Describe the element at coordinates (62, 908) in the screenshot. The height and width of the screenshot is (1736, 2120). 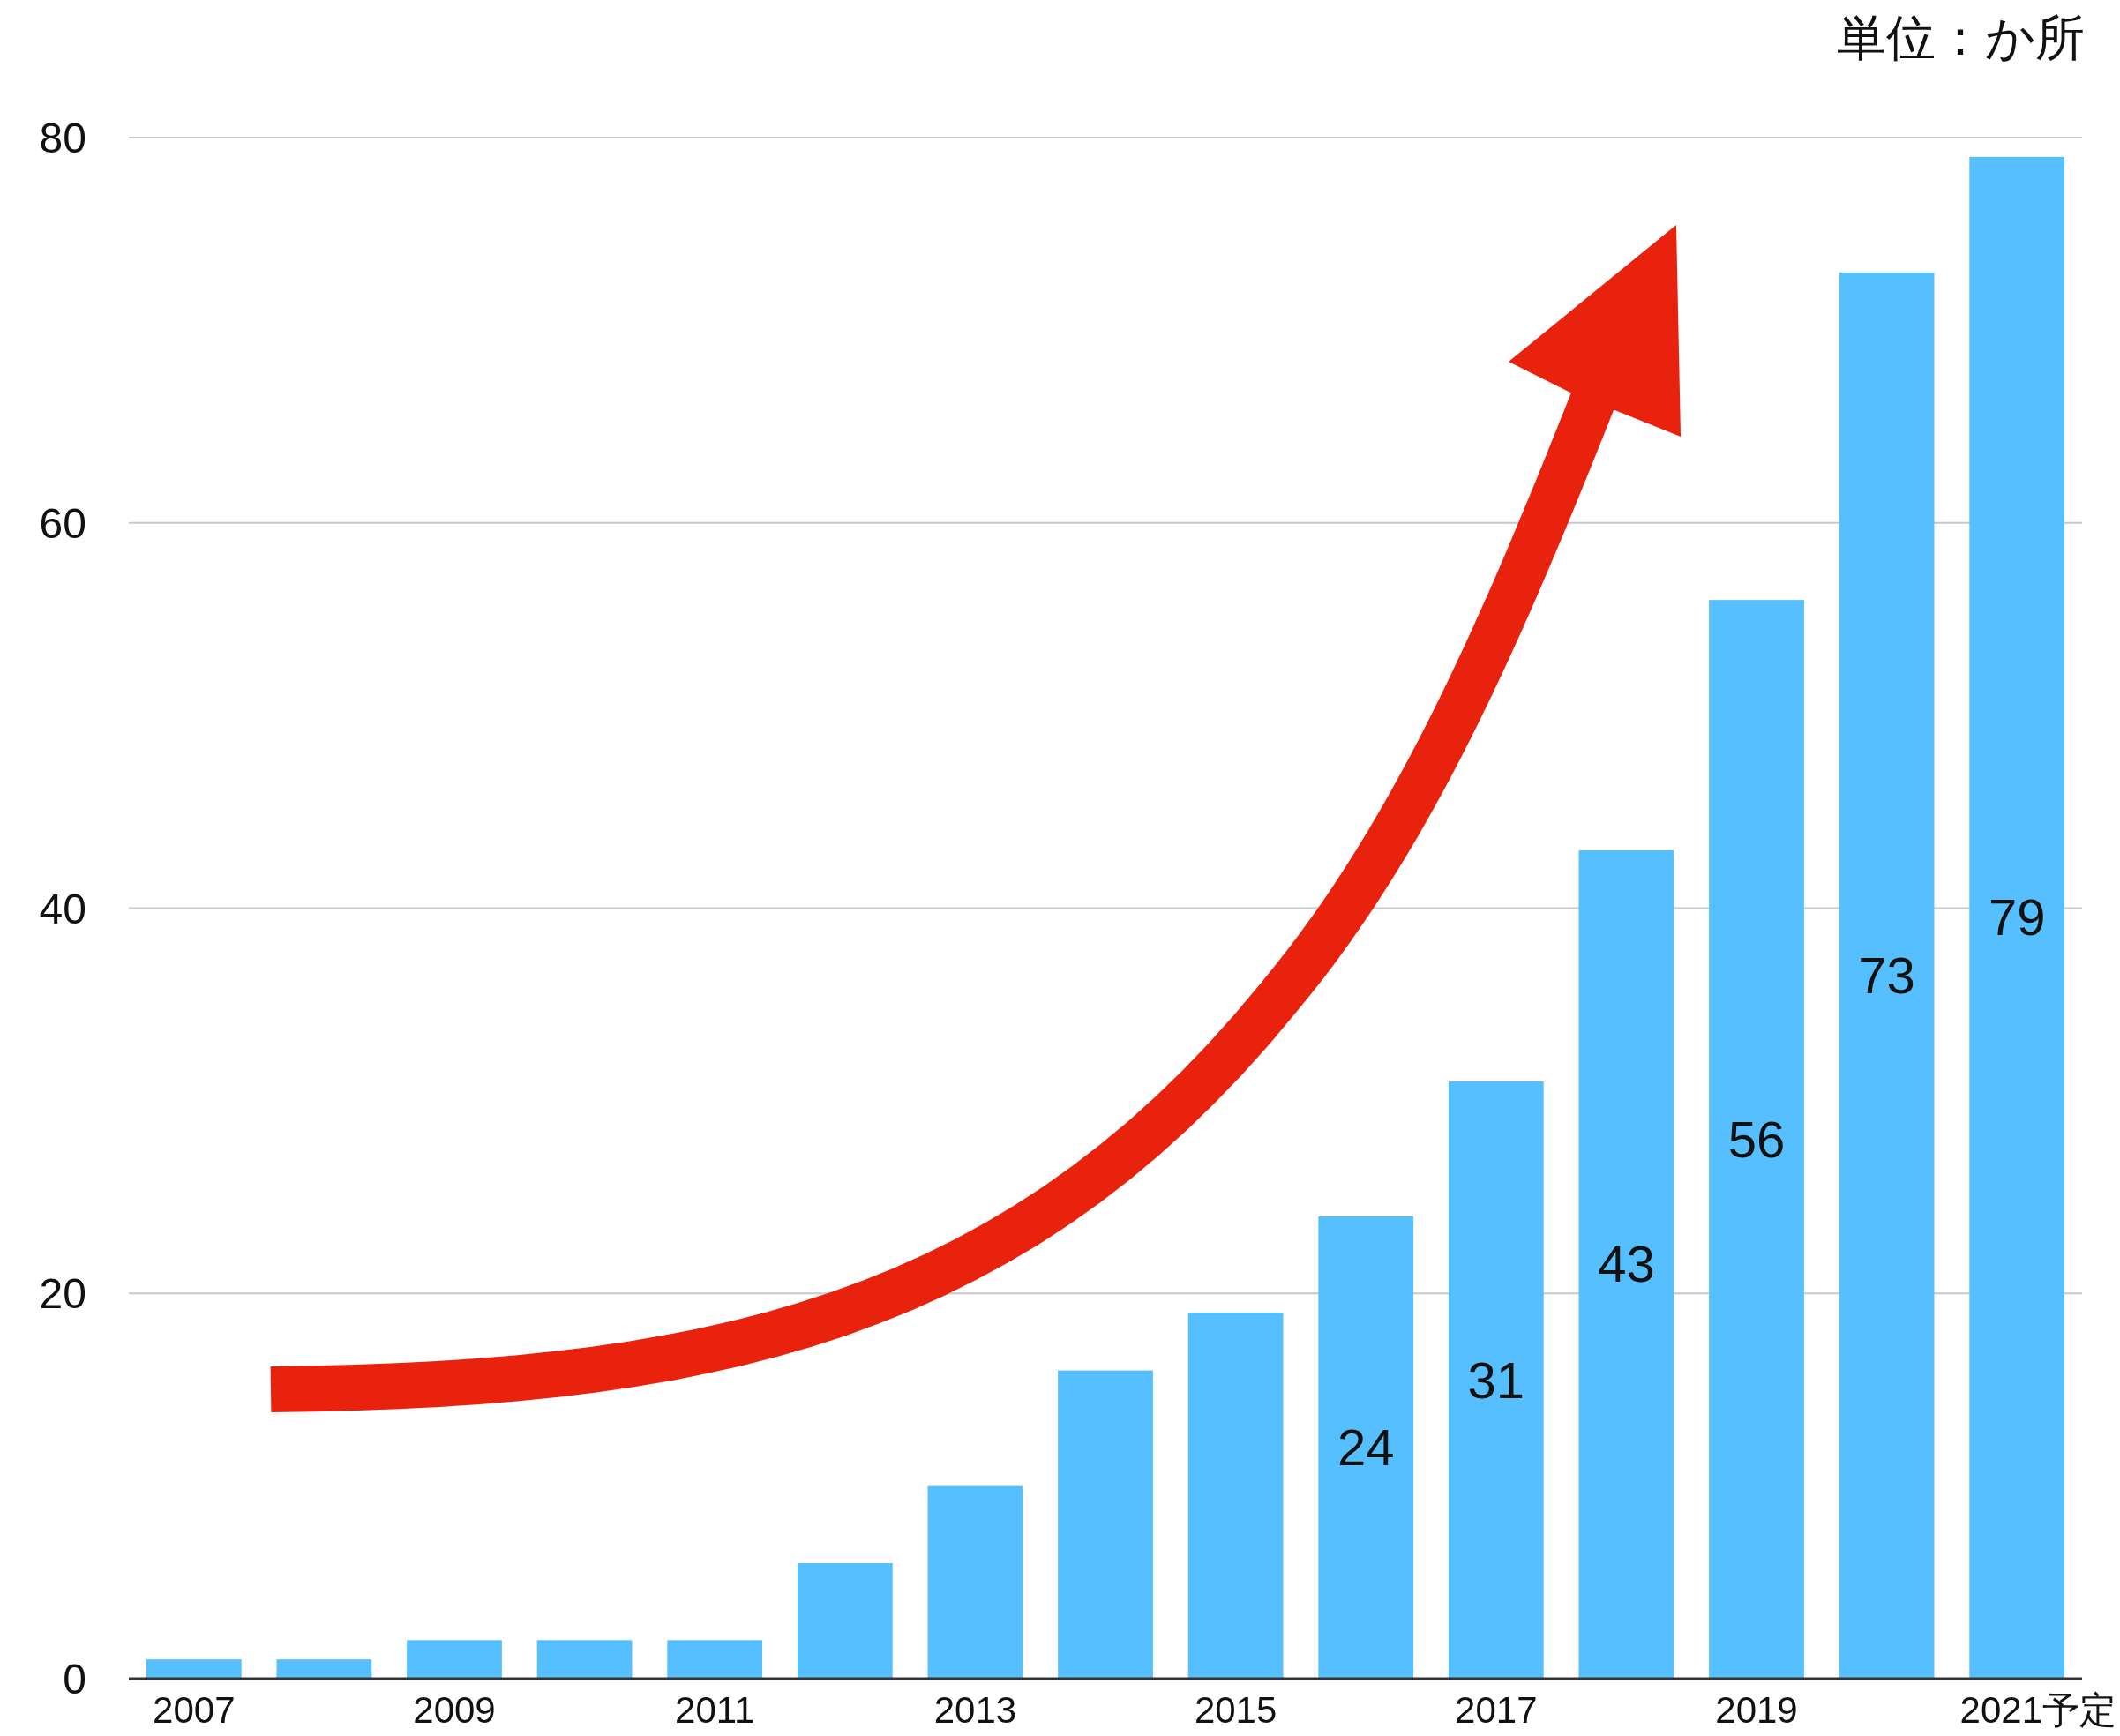
I see `y-tick-label: 40` at that location.